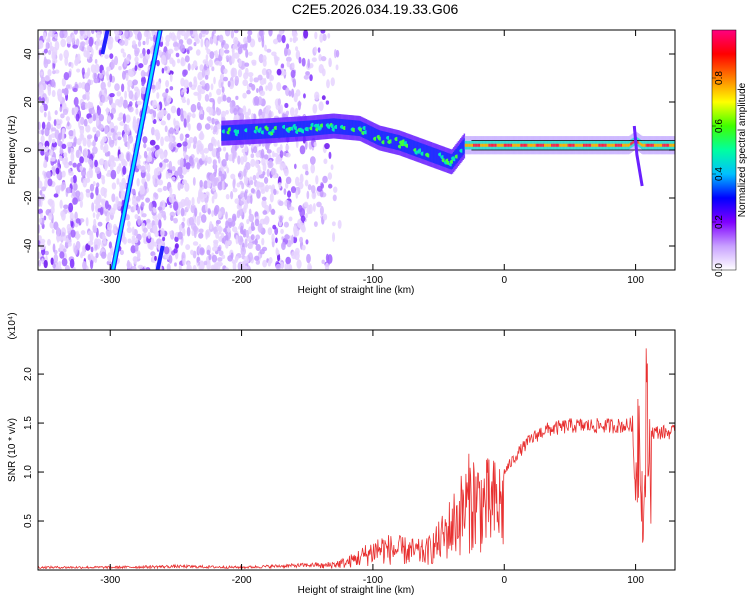 This screenshot has height=600, width=750. What do you see at coordinates (448, 150) in the screenshot?
I see `spectrogram-tone-trace` at bounding box center [448, 150].